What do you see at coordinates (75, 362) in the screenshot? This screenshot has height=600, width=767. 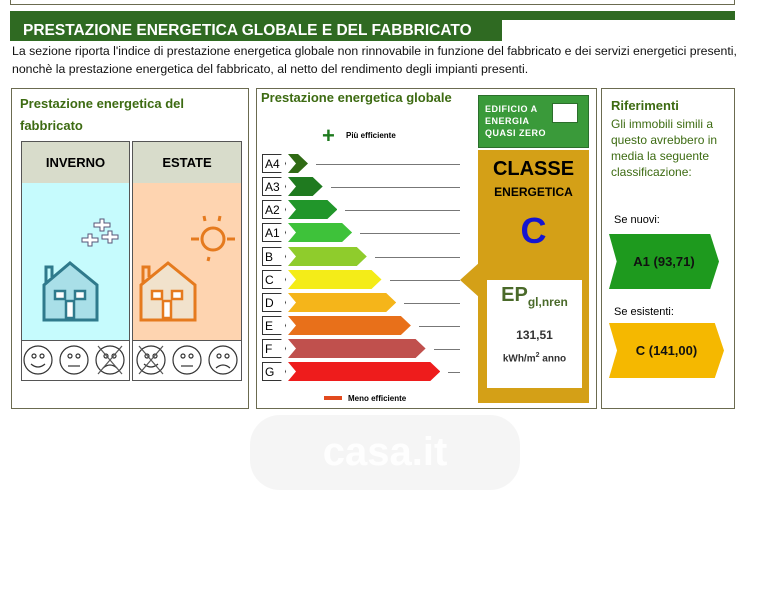 I see `winter-rating-icons` at bounding box center [75, 362].